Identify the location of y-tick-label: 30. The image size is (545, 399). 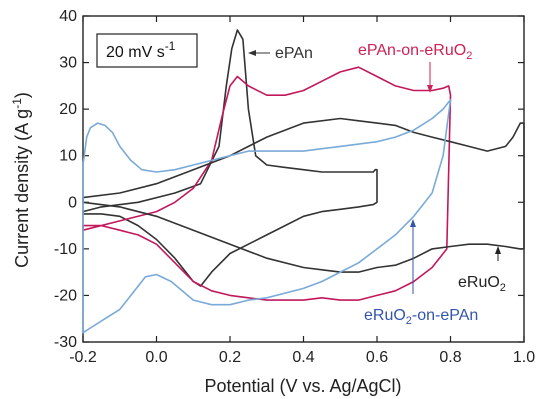
(68, 63).